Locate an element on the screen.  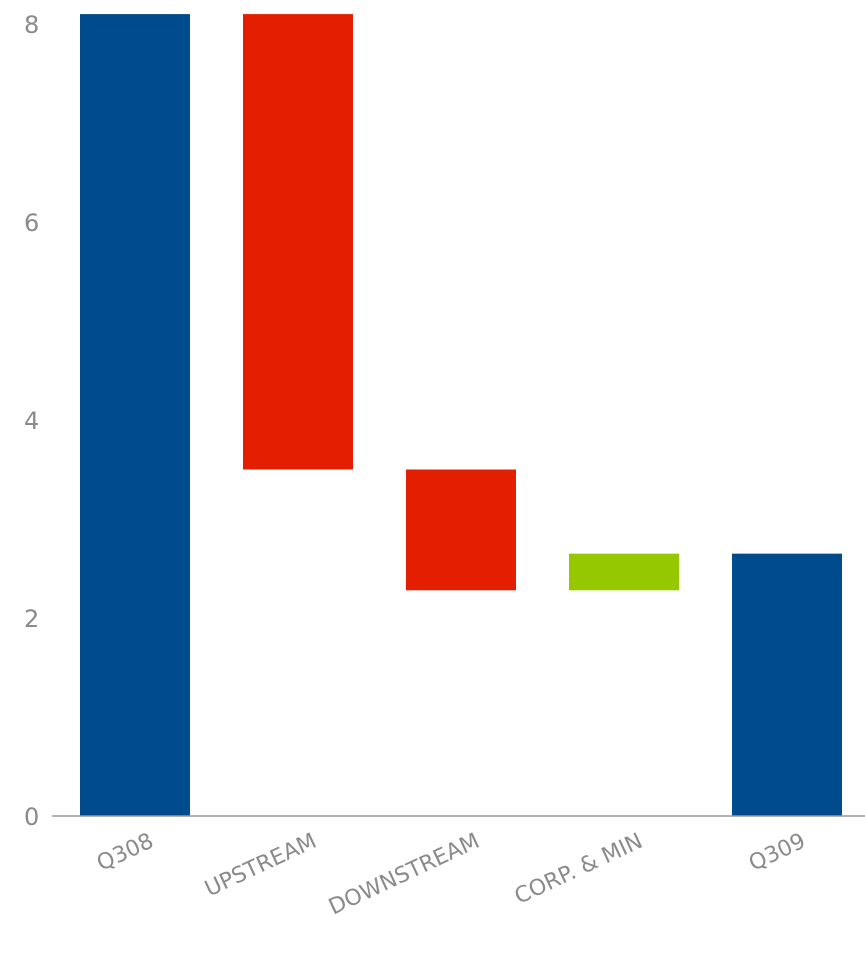
x-tick-label: Q309 is located at coordinates (777, 853).